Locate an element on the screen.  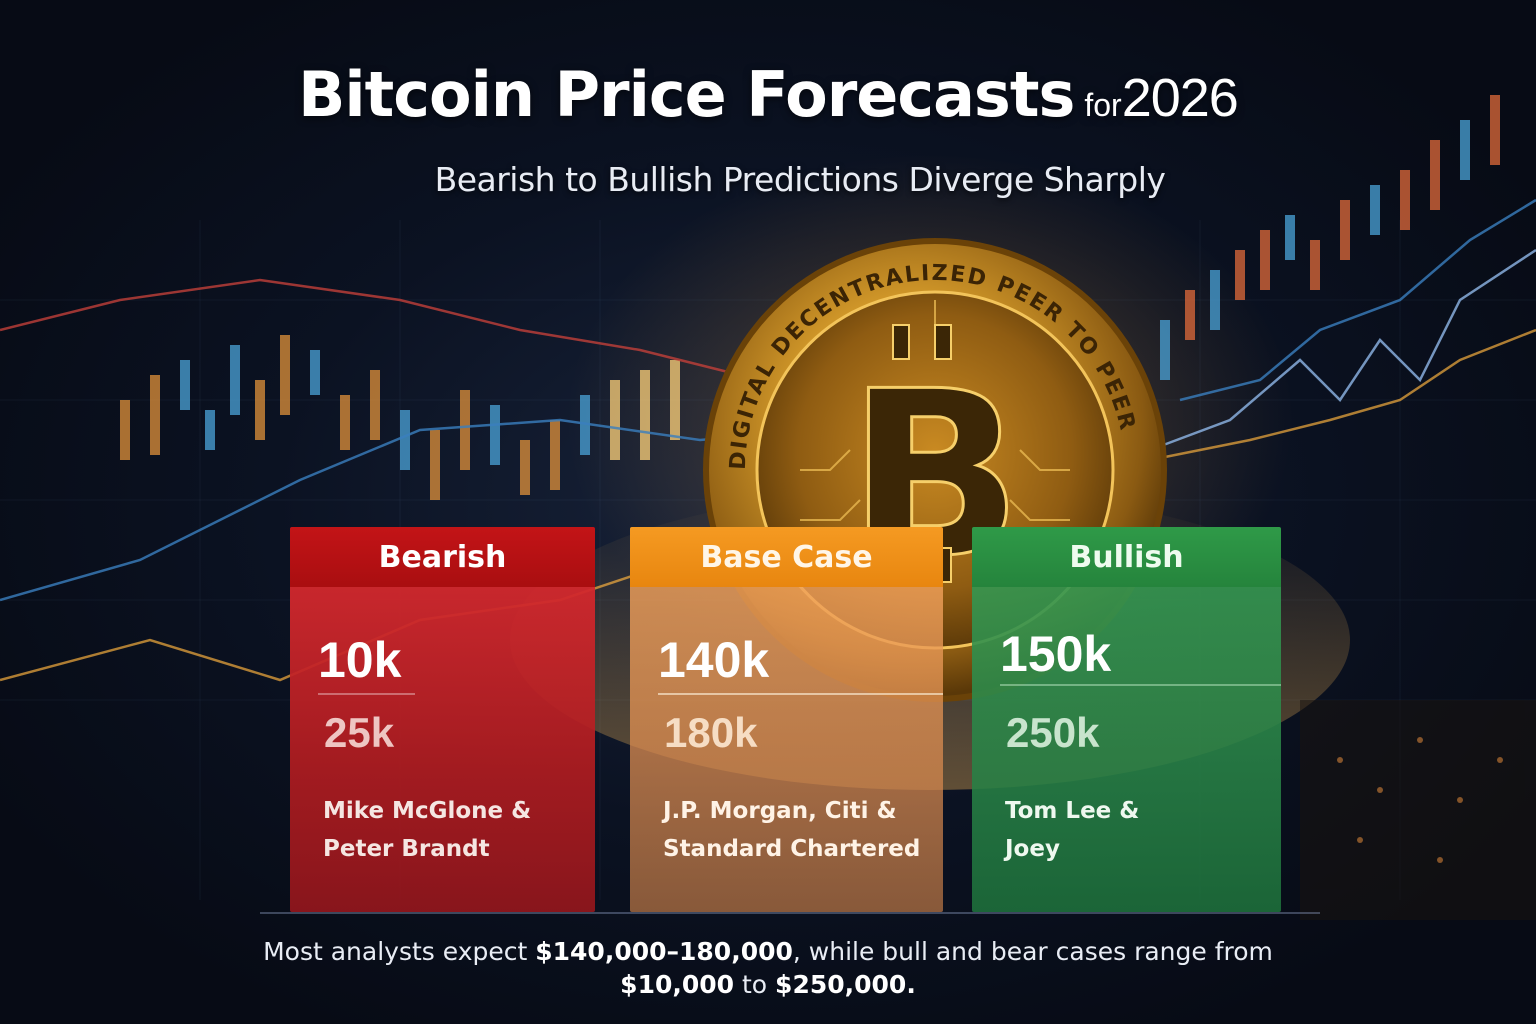
analysts-line-1: Mike McGlone & is located at coordinates (427, 811).